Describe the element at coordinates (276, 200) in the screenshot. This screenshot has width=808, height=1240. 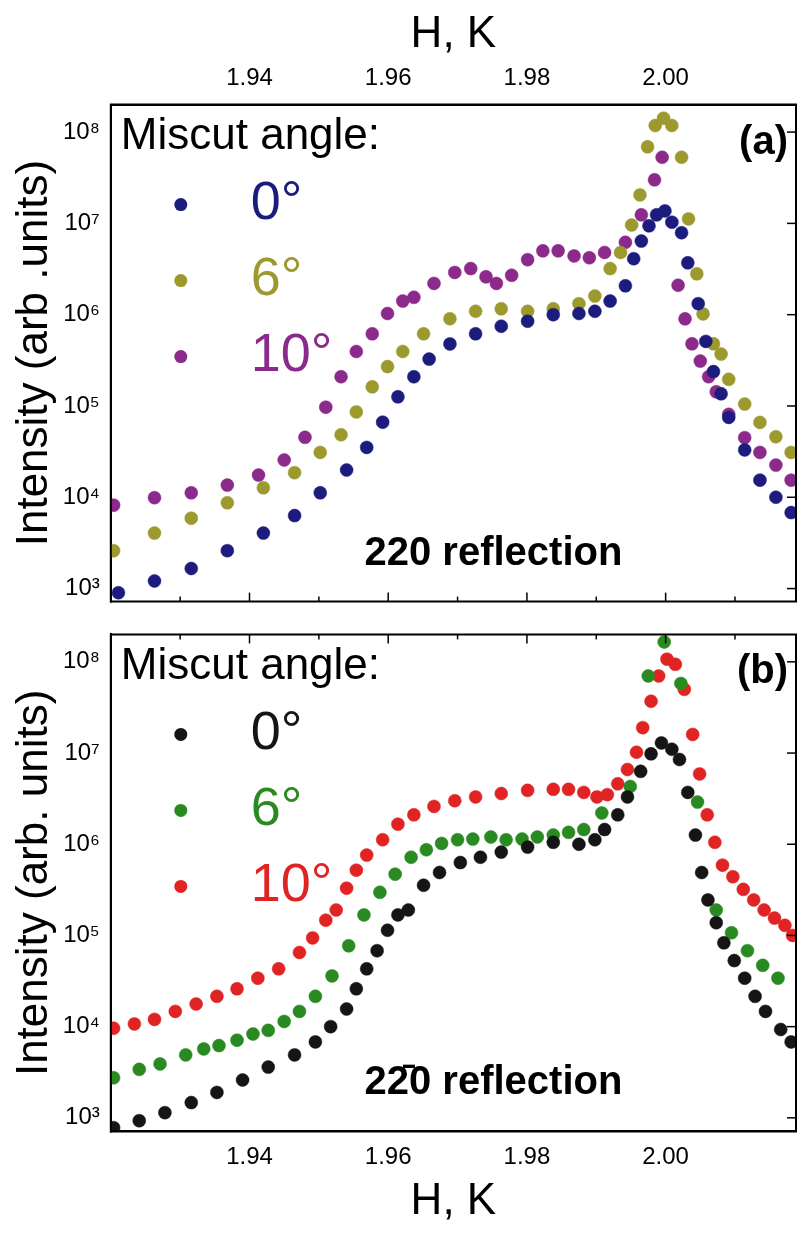
I see `legend-label: 0°` at that location.